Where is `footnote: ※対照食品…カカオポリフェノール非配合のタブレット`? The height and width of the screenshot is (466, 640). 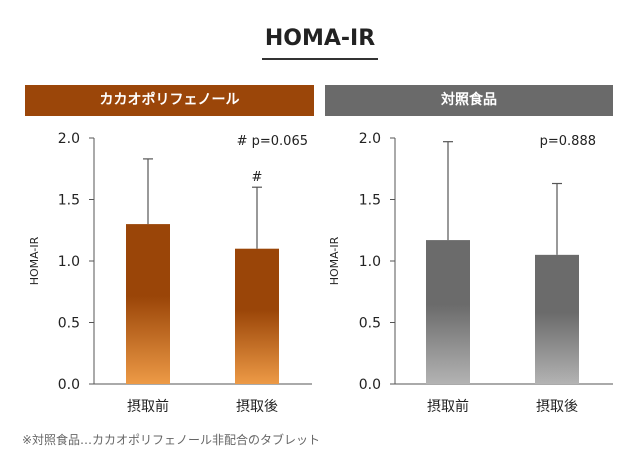
footnote: ※対照食品…カカオポリフェノール非配合のタブレット is located at coordinates (171, 440).